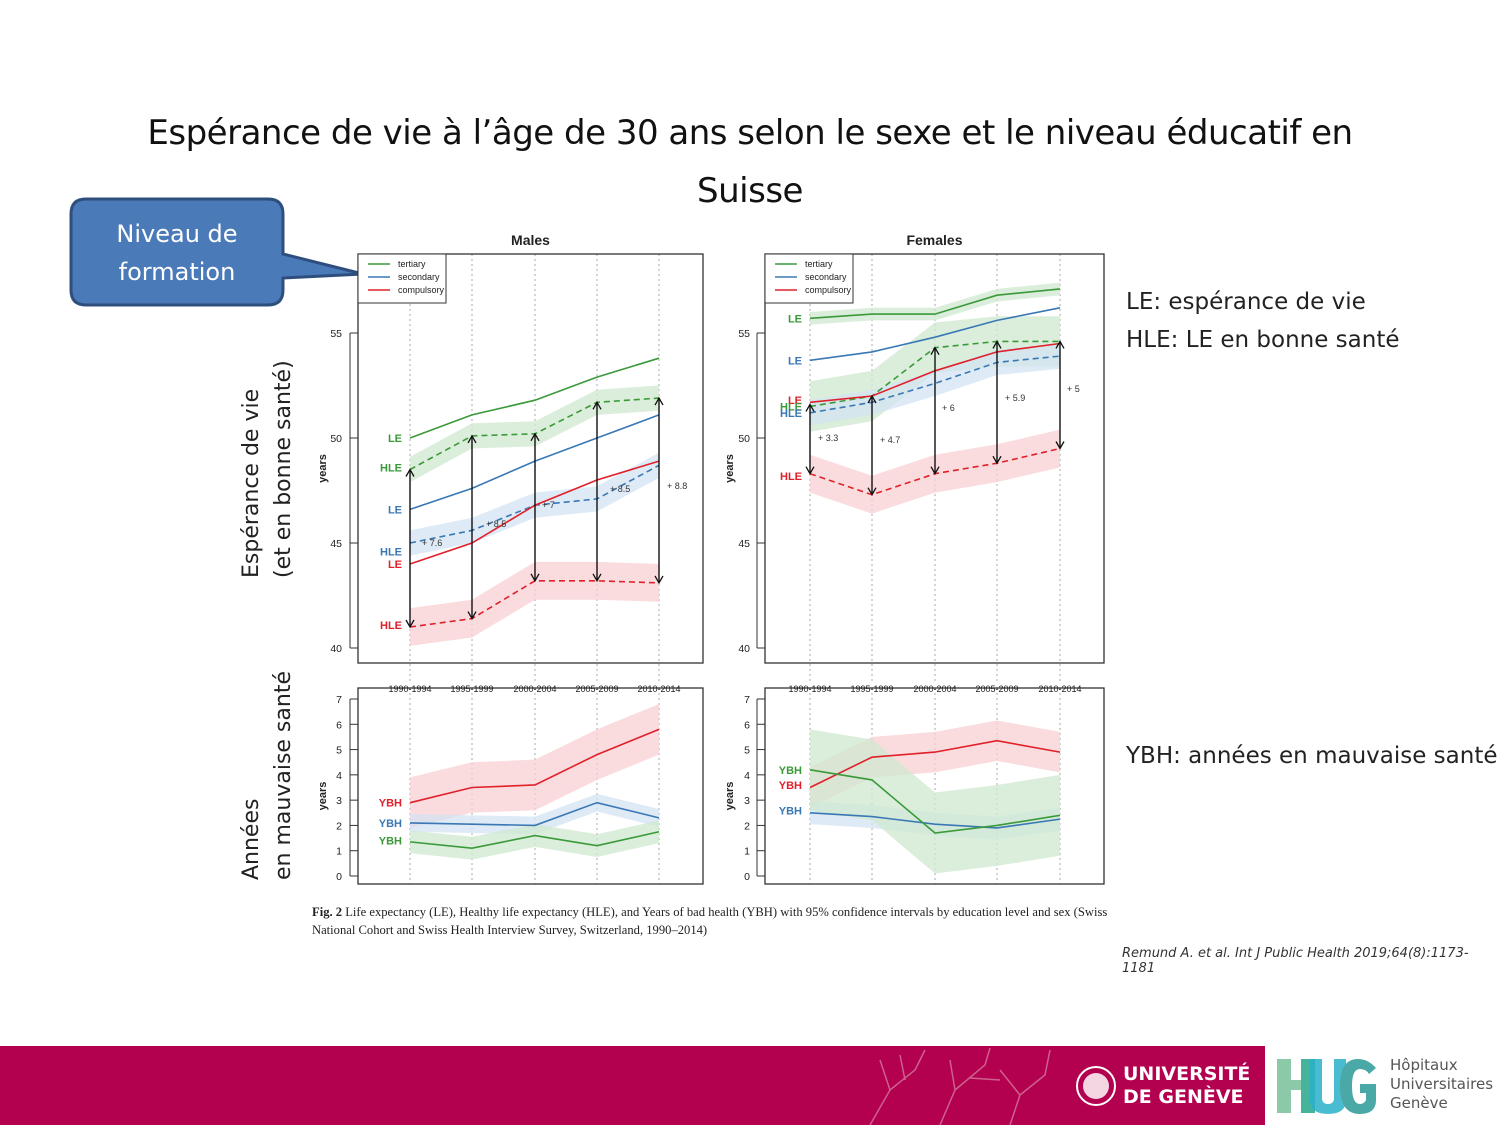 The height and width of the screenshot is (1125, 1500). I want to click on unige-line1: UNIVERSITÉ, so click(1187, 1074).